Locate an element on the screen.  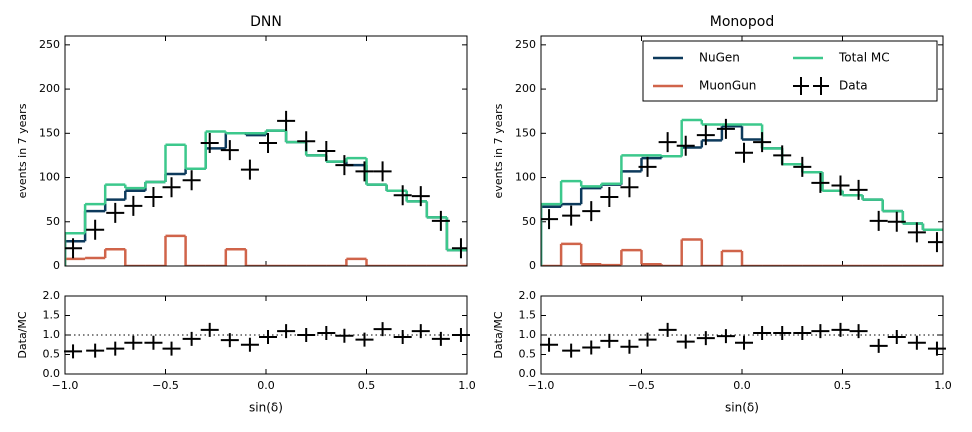
x-tick-label: −0.5 is located at coordinates (641, 385).